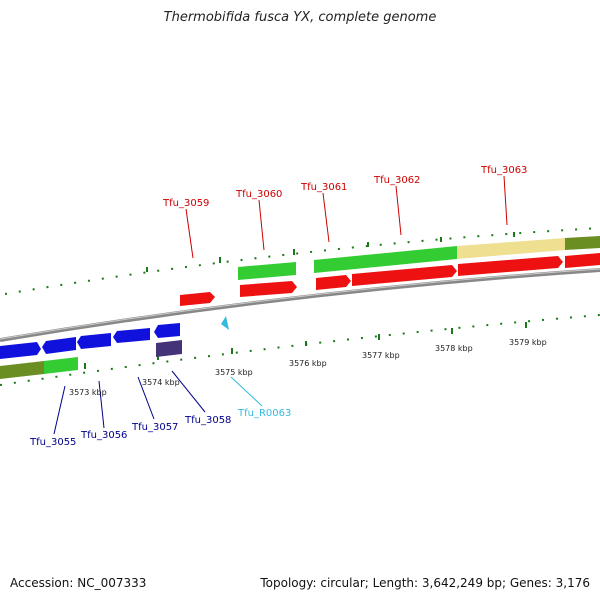 The image size is (600, 600). What do you see at coordinates (264, 413) in the screenshot?
I see `gene-label-tfu-r0063: Tfu_R0063` at bounding box center [264, 413].